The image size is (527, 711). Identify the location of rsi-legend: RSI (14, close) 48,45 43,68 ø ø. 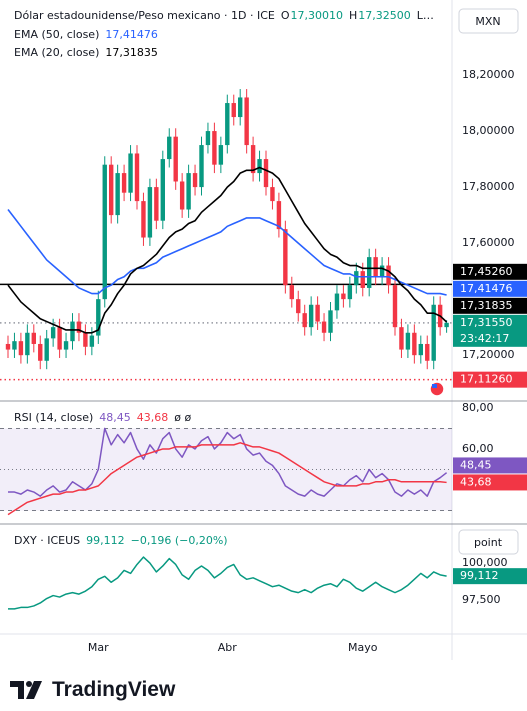
(105, 418).